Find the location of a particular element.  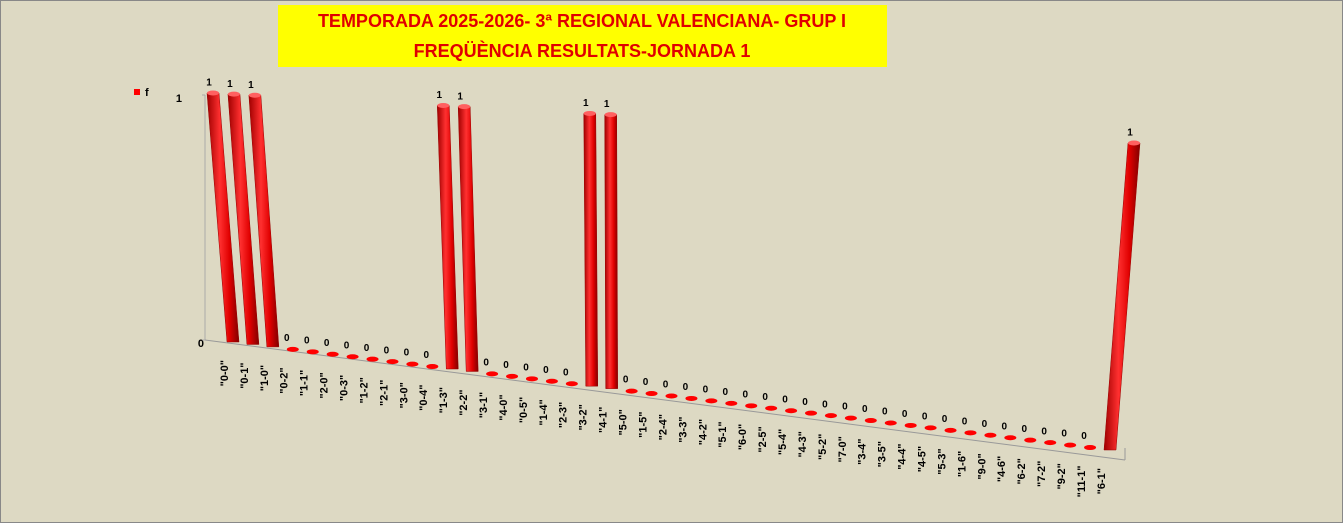

x-tick-label: "4-0" is located at coordinates (504, 407).